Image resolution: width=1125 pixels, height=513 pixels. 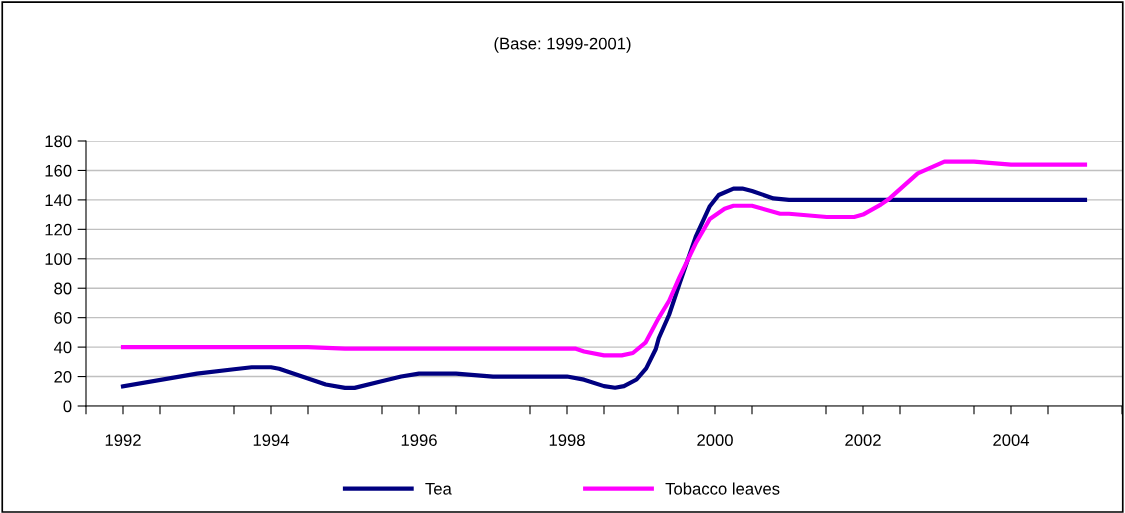 What do you see at coordinates (863, 440) in the screenshot?
I see `x-tick-label: 2002` at bounding box center [863, 440].